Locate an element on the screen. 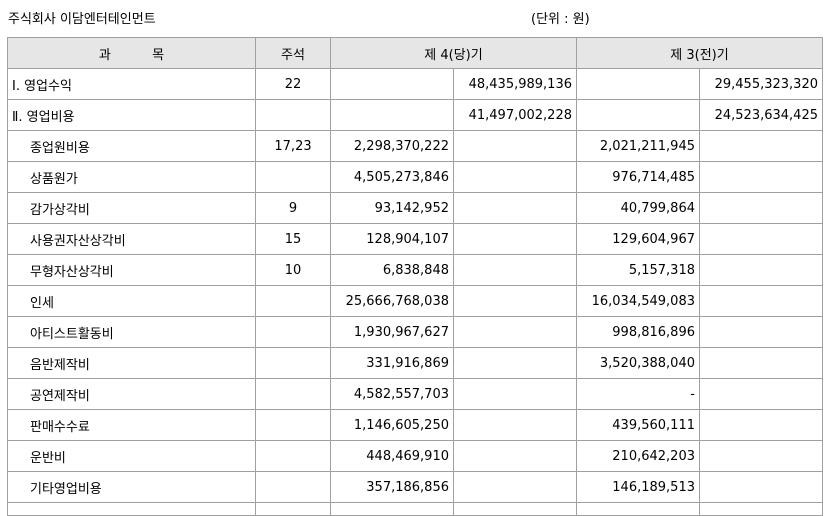  row-current-detail: 331,916,869 is located at coordinates (392, 363).